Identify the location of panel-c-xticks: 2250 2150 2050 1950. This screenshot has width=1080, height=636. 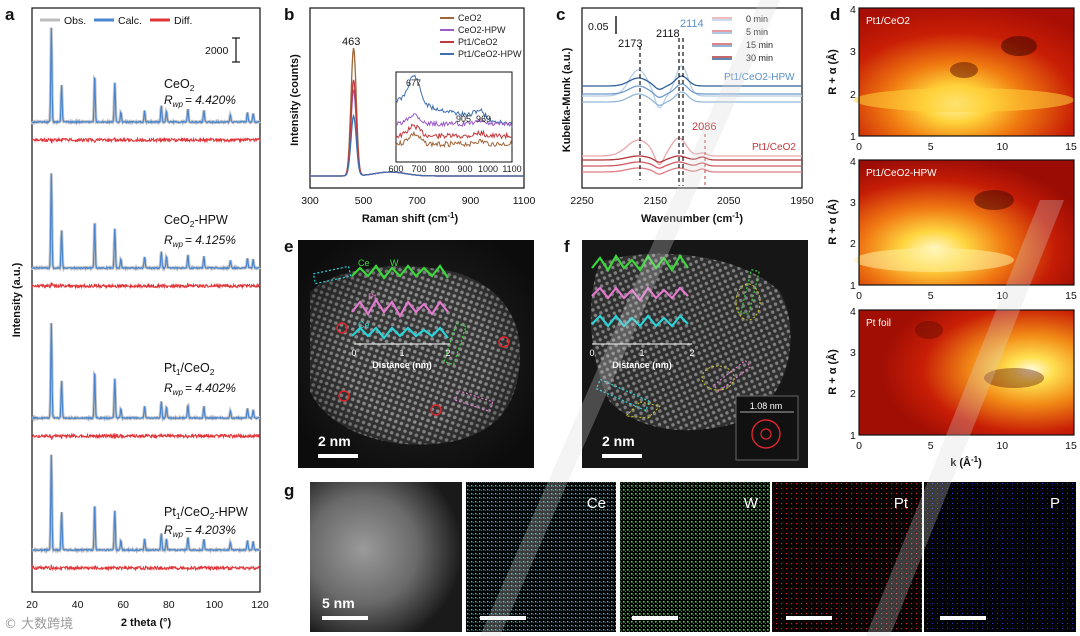
(692, 201).